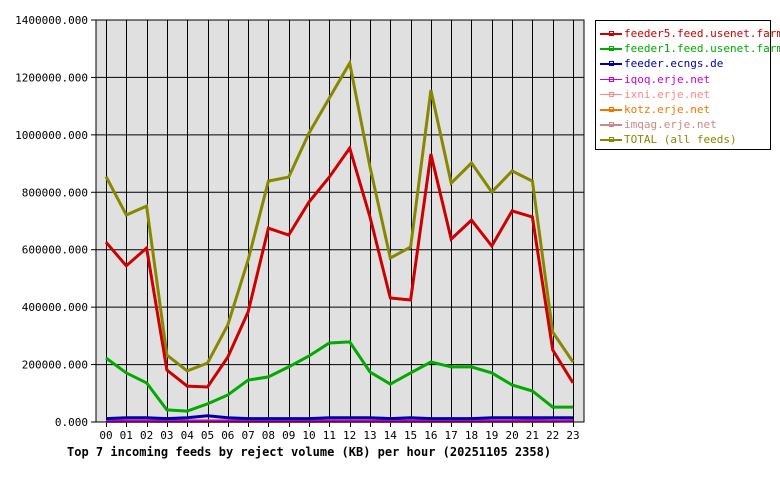  What do you see at coordinates (670, 125) in the screenshot?
I see `legend-label: imqag.erje.net` at bounding box center [670, 125].